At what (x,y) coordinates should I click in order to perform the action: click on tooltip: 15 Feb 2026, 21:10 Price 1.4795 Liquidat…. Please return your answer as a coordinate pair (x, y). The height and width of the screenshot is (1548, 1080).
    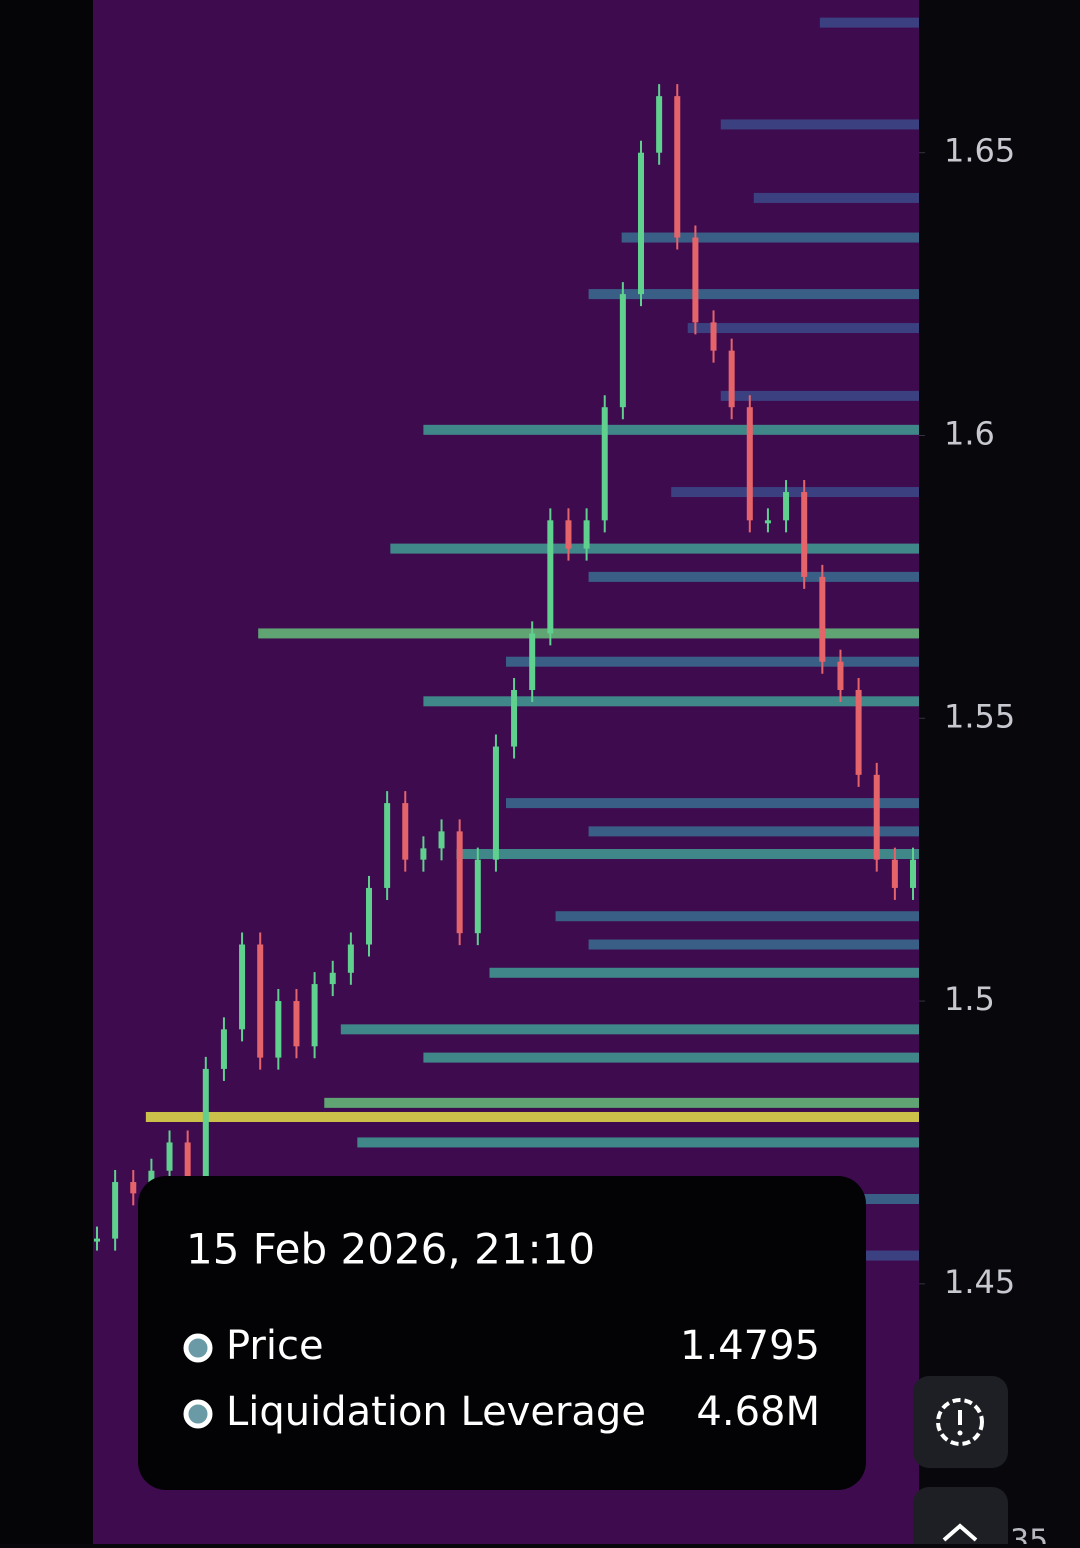
    Looking at the image, I should click on (502, 1333).